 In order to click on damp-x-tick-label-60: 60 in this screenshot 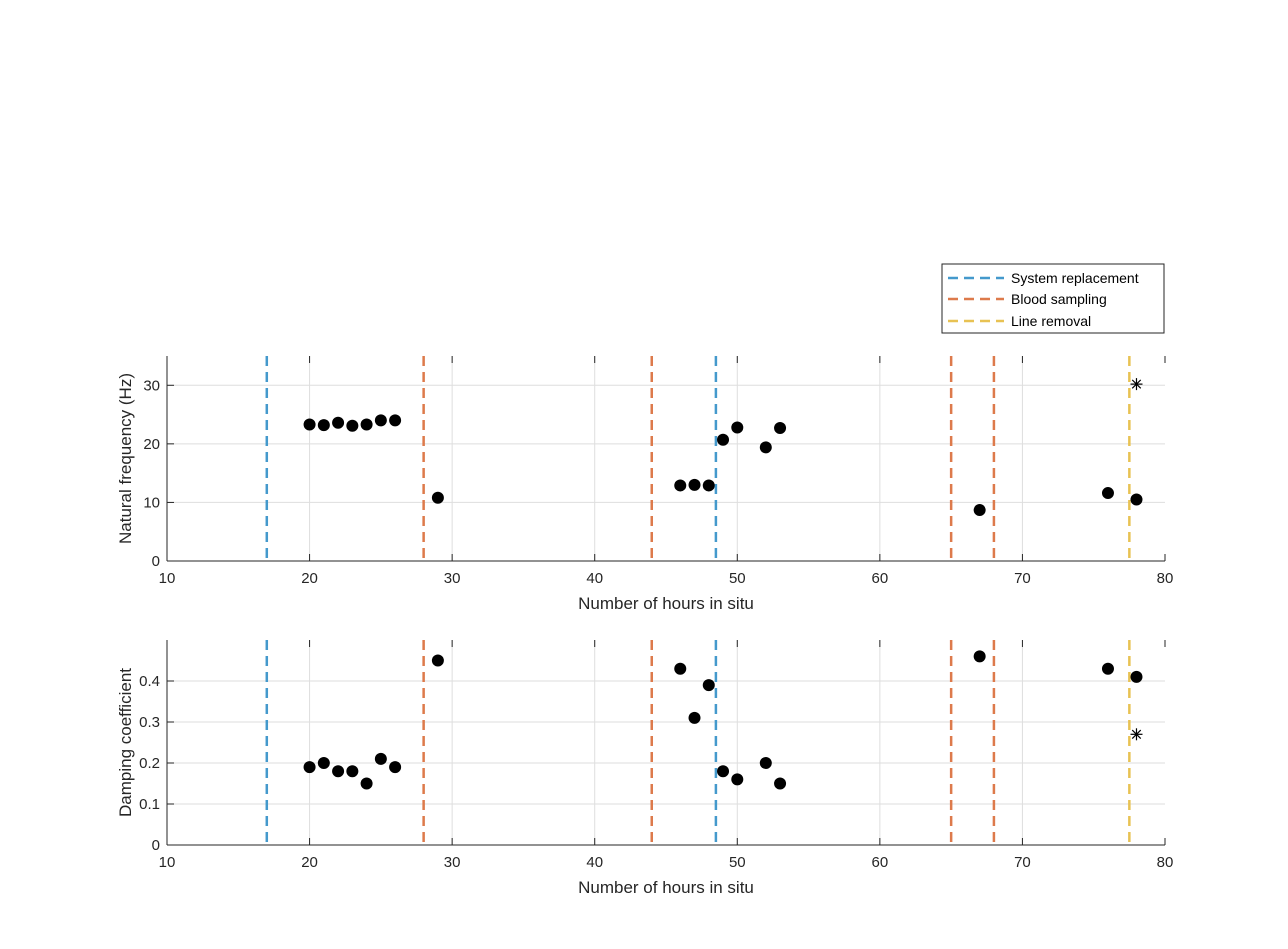, I will do `click(880, 862)`.